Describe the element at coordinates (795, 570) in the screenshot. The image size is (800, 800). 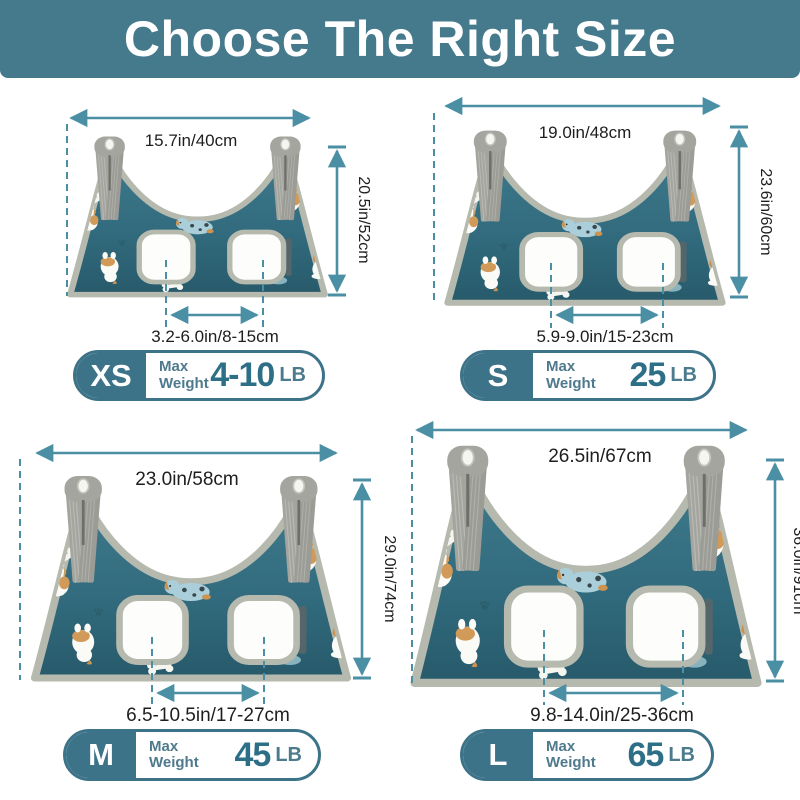
I see `height-dimension-label: 36.0in/91cm` at that location.